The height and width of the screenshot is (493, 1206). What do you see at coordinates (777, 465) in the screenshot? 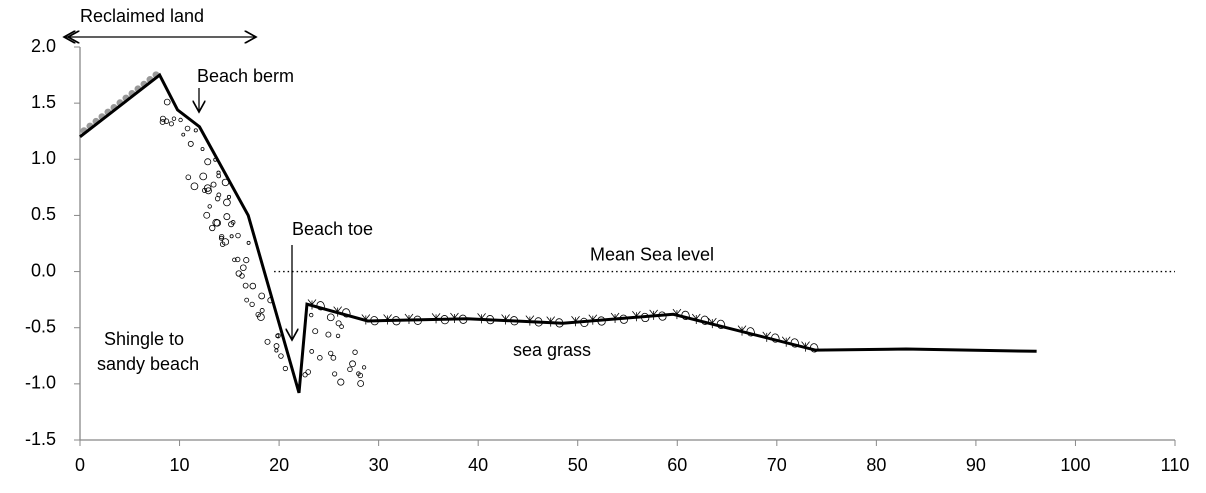
I see `x-tick-label: 70` at bounding box center [777, 465].